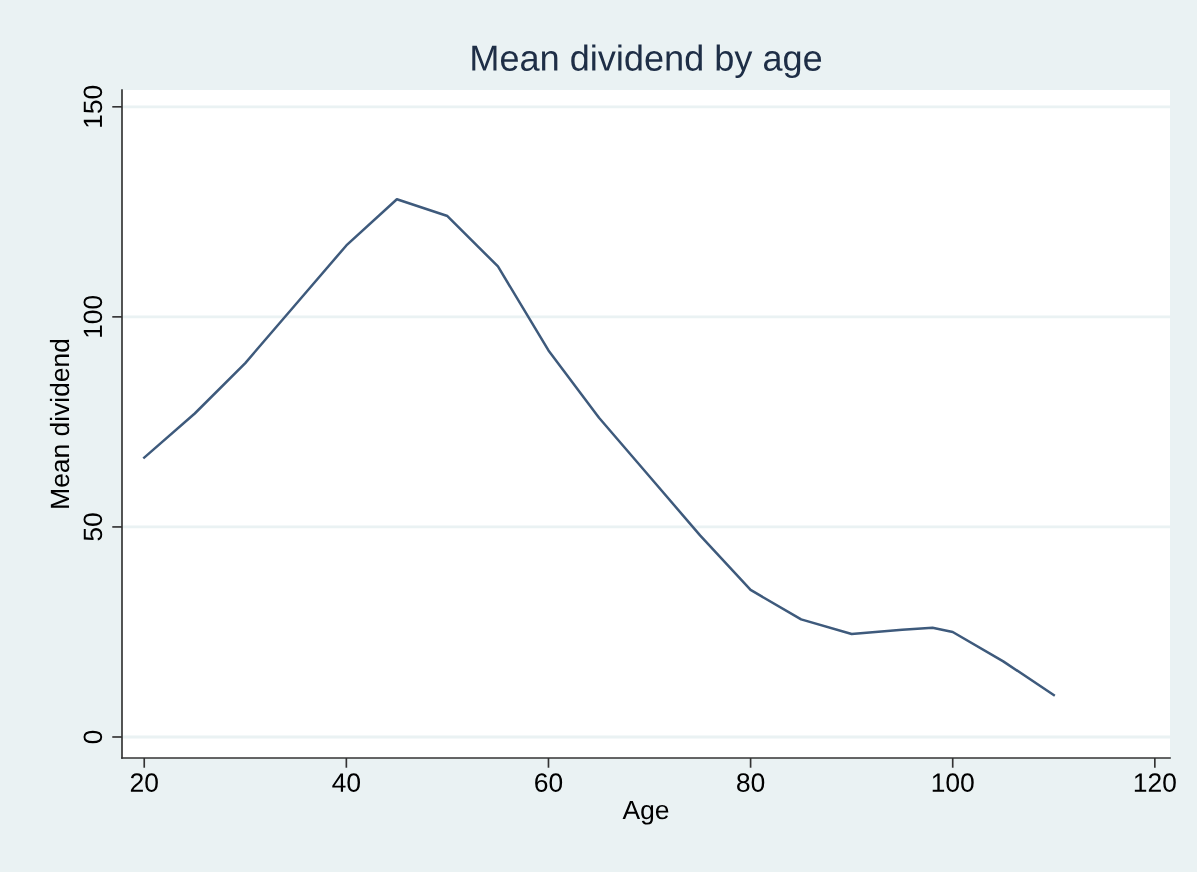 Image resolution: width=1197 pixels, height=872 pixels. Describe the element at coordinates (751, 782) in the screenshot. I see `x-tick-label: 80` at that location.